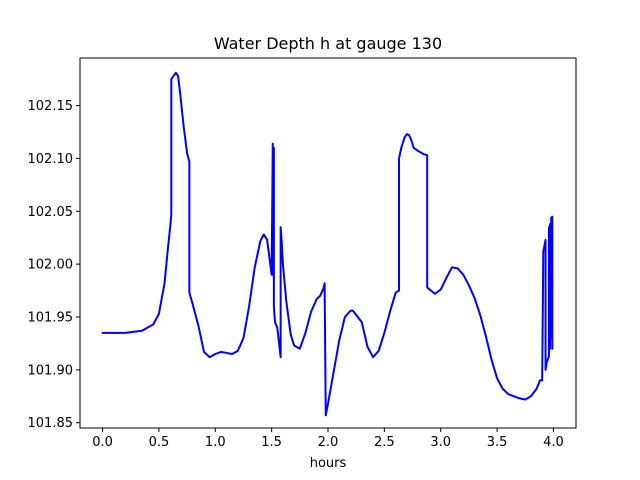  Describe the element at coordinates (328, 463) in the screenshot. I see `x-axis-label: hours` at that location.